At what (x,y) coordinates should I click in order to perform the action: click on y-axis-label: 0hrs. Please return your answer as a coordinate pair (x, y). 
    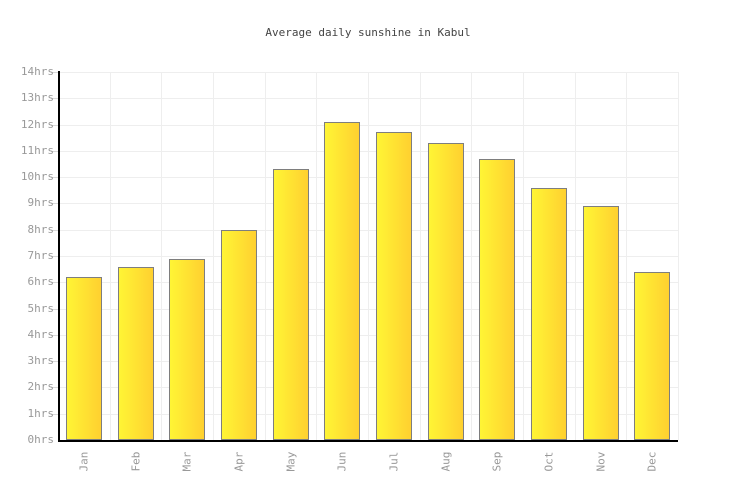
    Looking at the image, I should click on (41, 439).